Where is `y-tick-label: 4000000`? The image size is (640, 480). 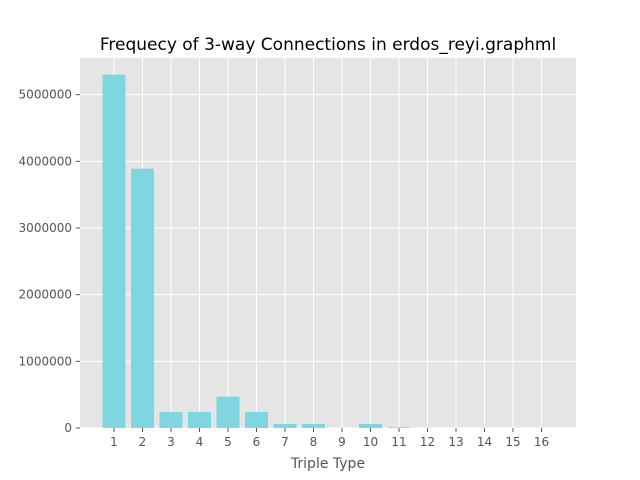 y-tick-label: 4000000 is located at coordinates (45, 161).